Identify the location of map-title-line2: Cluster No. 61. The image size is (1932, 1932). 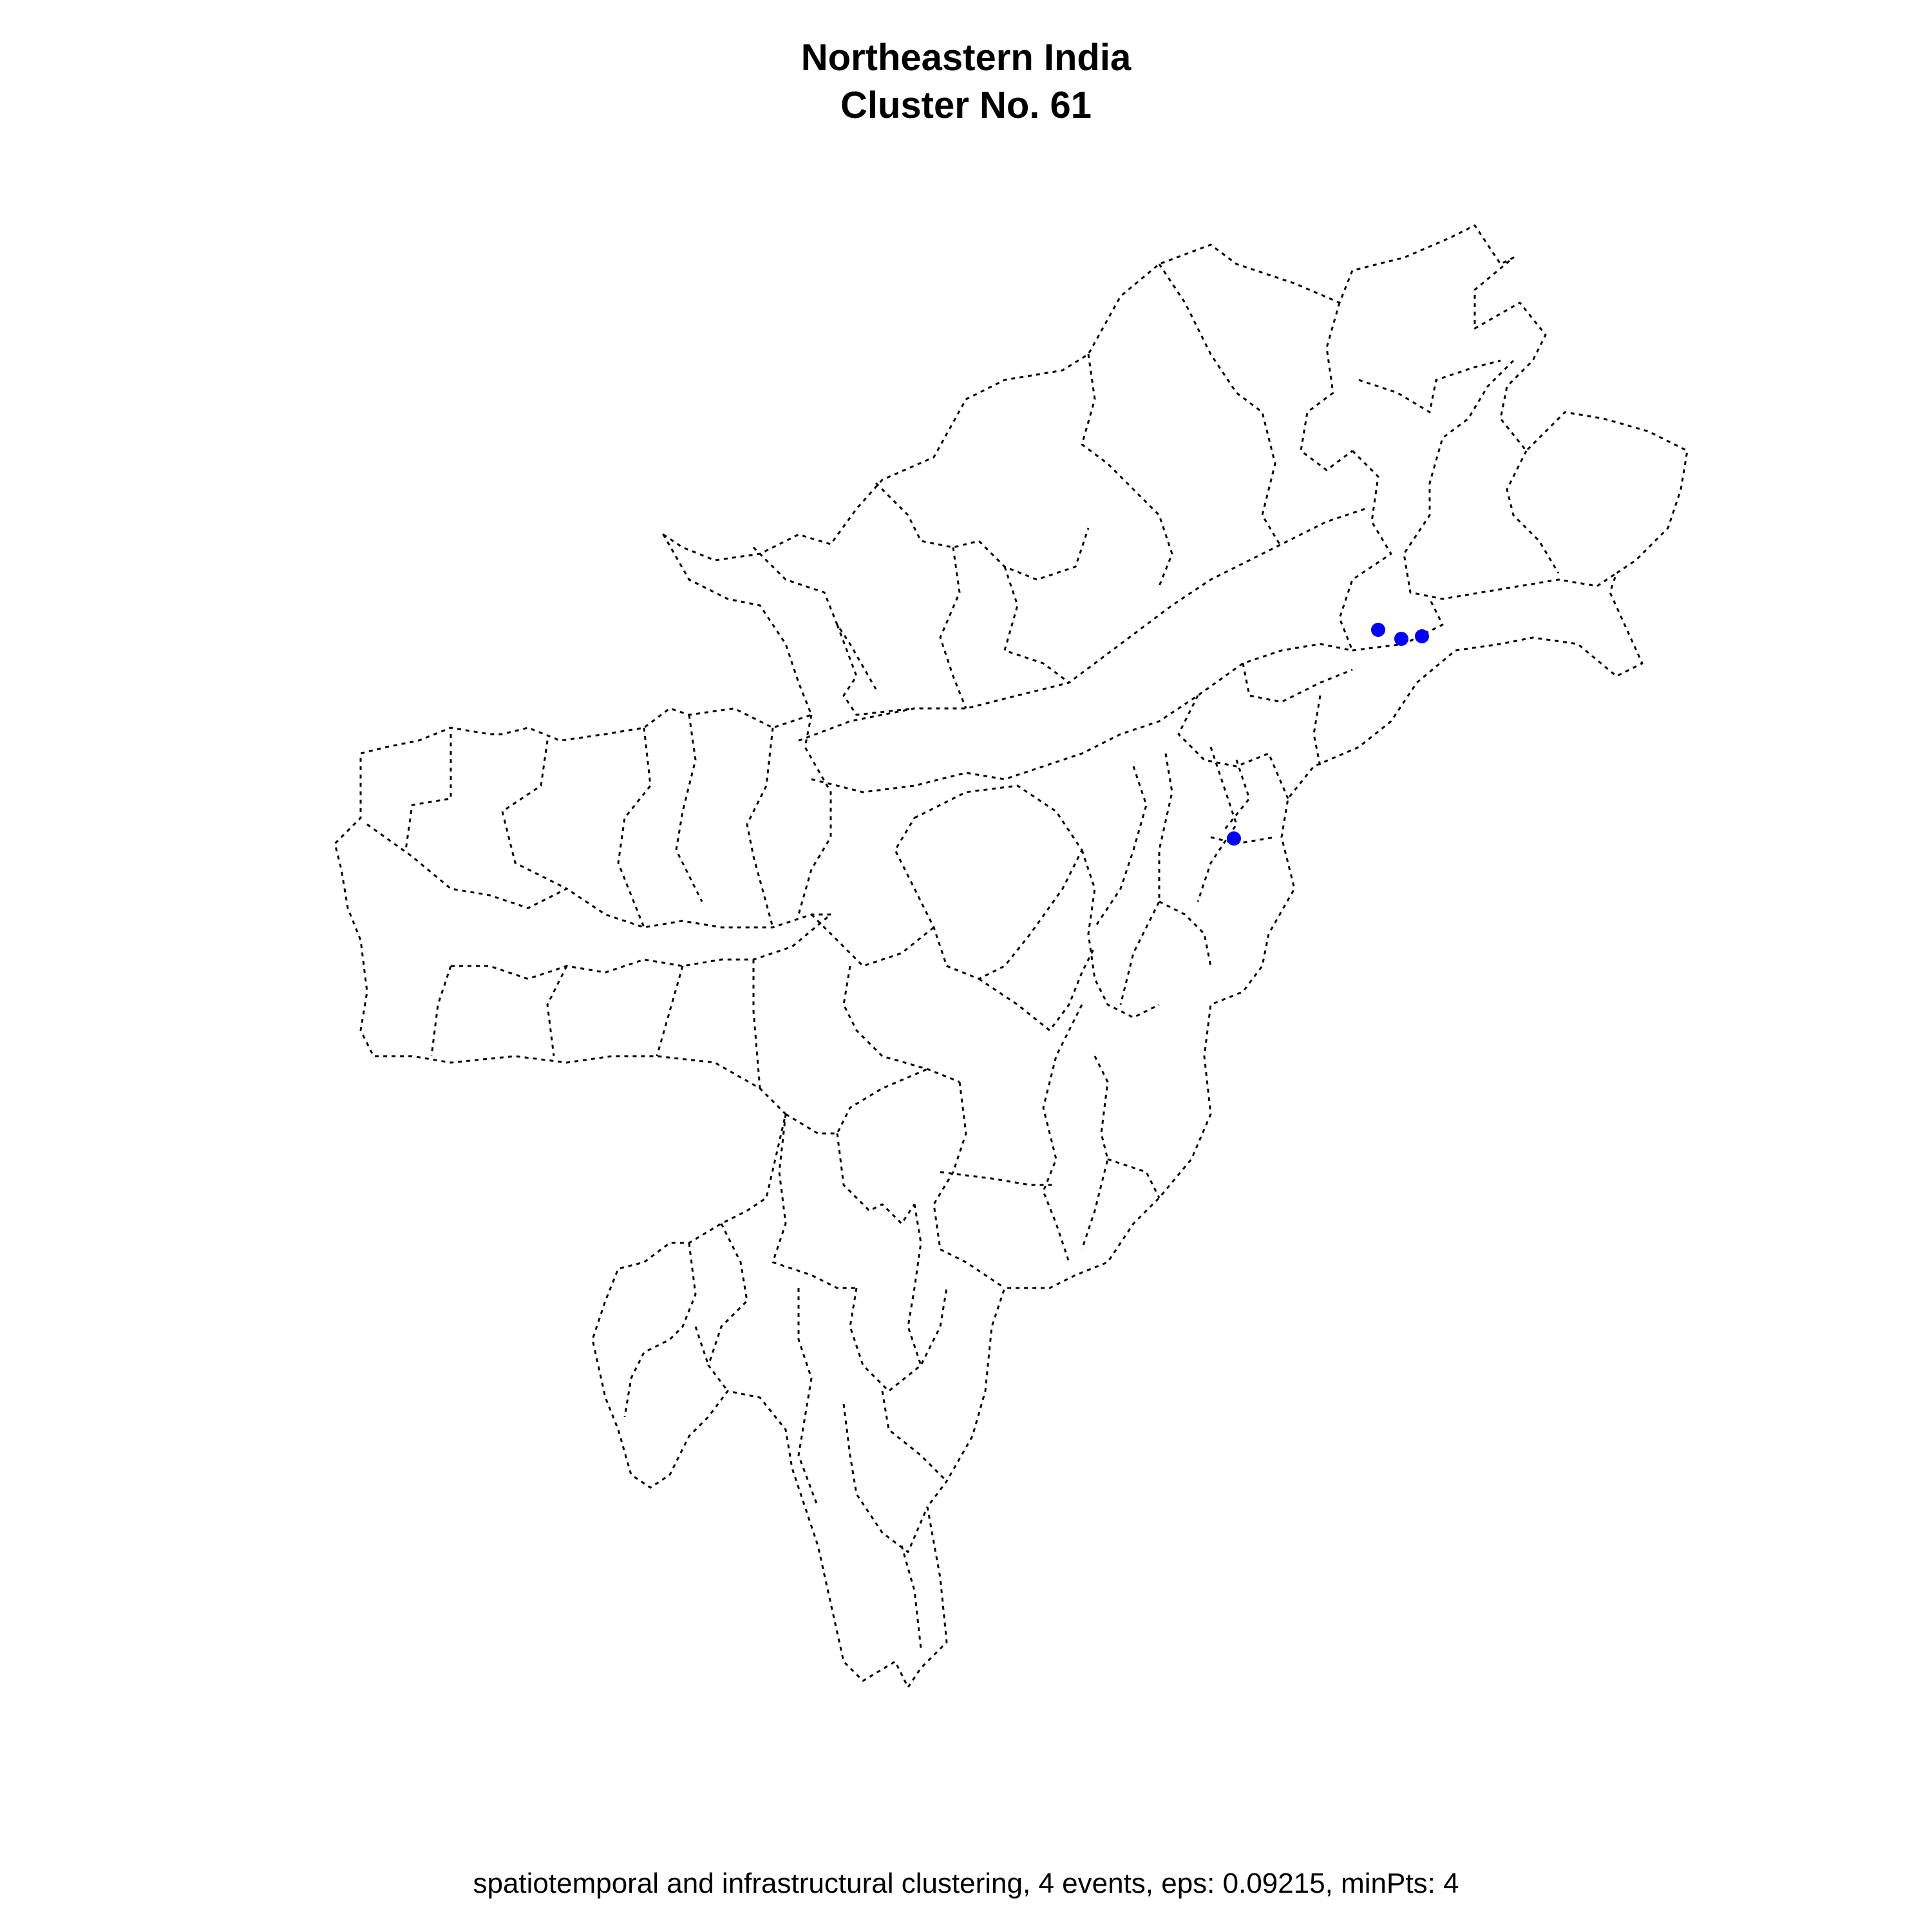
(966, 105).